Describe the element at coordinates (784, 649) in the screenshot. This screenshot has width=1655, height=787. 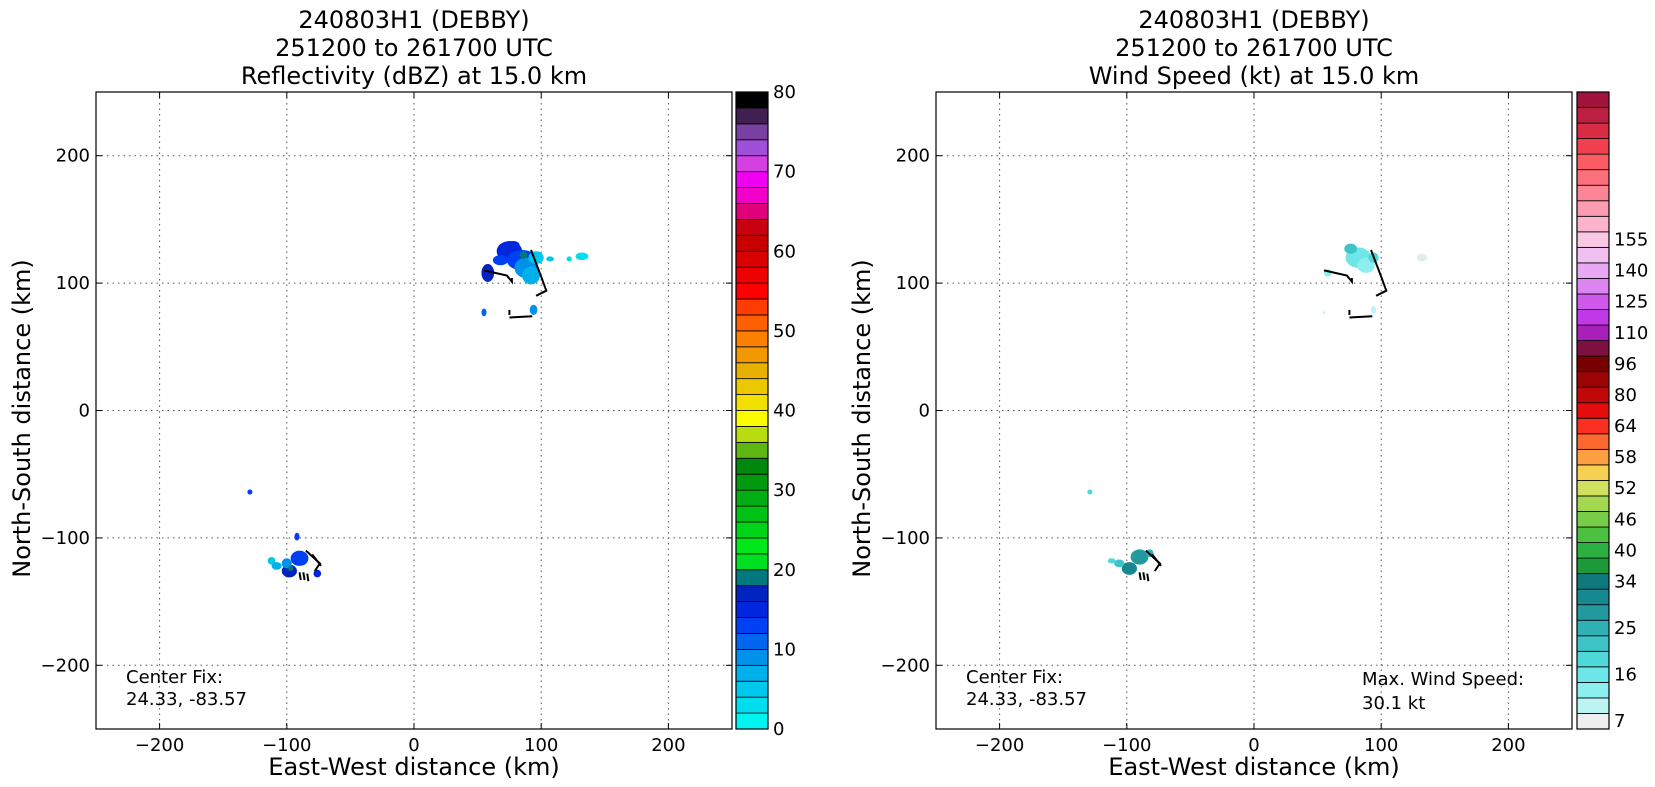
I see `colorbar-tick-label: 10` at that location.